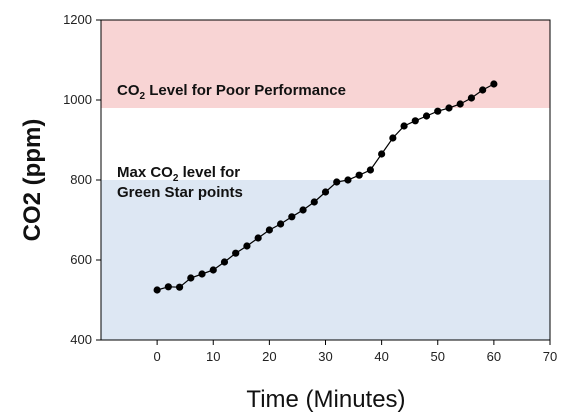  What do you see at coordinates (77, 19) in the screenshot?
I see `y-tick-label: 1200` at bounding box center [77, 19].